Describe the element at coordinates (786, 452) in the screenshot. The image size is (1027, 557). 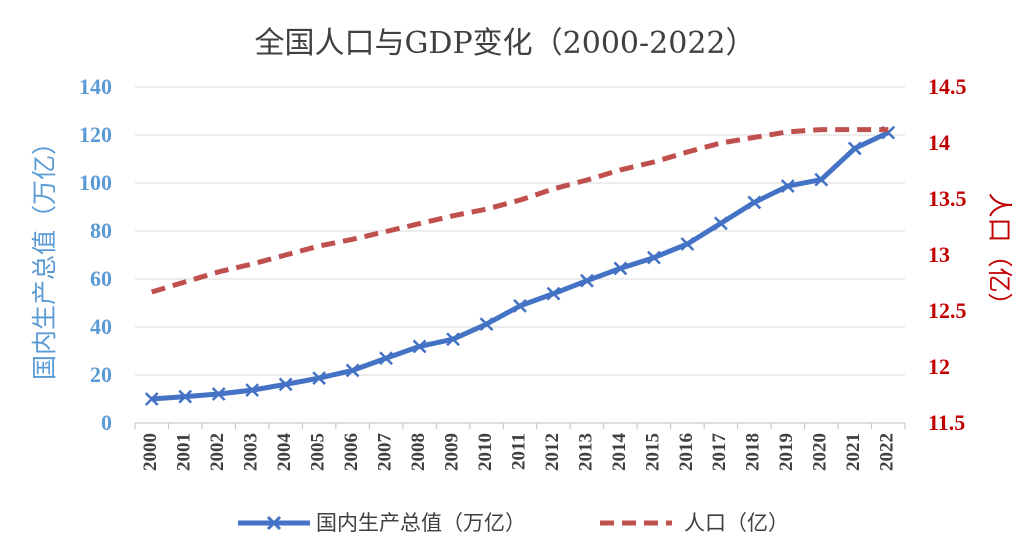
I see `x-tick-label: 2019` at that location.